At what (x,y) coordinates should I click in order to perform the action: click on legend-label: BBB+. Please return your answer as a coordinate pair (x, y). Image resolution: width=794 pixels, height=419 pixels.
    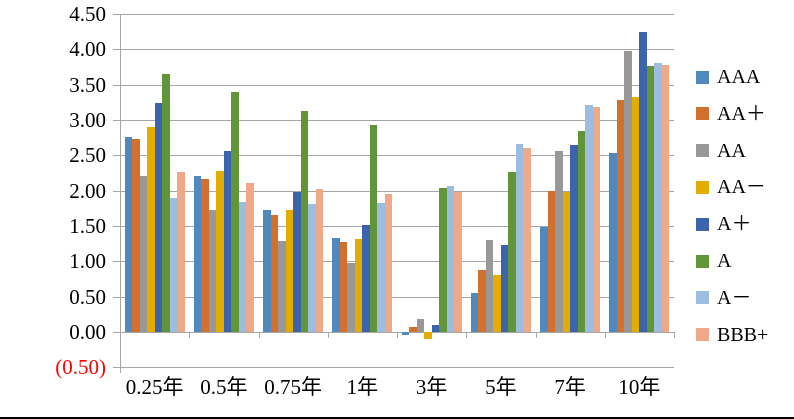
    Looking at the image, I should click on (743, 334).